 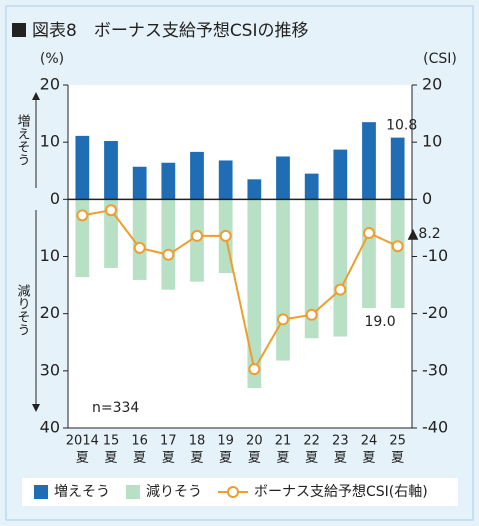 What do you see at coordinates (36, 408) in the screenshot?
I see `down-arrowhead` at bounding box center [36, 408].